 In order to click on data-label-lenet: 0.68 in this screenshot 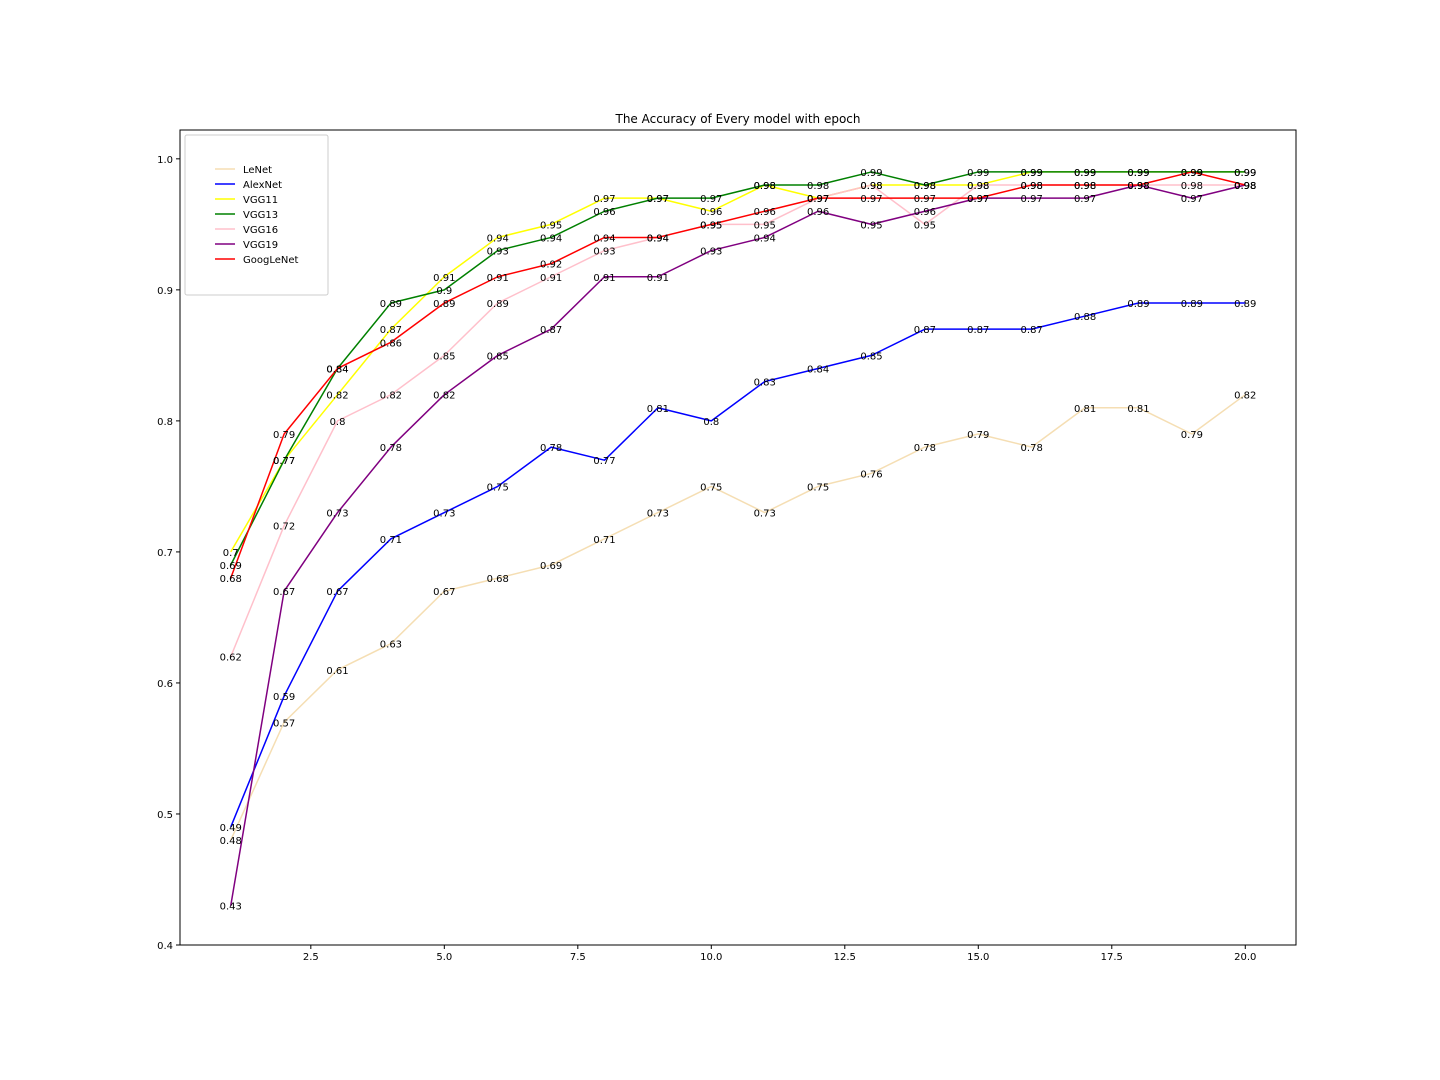, I will do `click(498, 579)`.